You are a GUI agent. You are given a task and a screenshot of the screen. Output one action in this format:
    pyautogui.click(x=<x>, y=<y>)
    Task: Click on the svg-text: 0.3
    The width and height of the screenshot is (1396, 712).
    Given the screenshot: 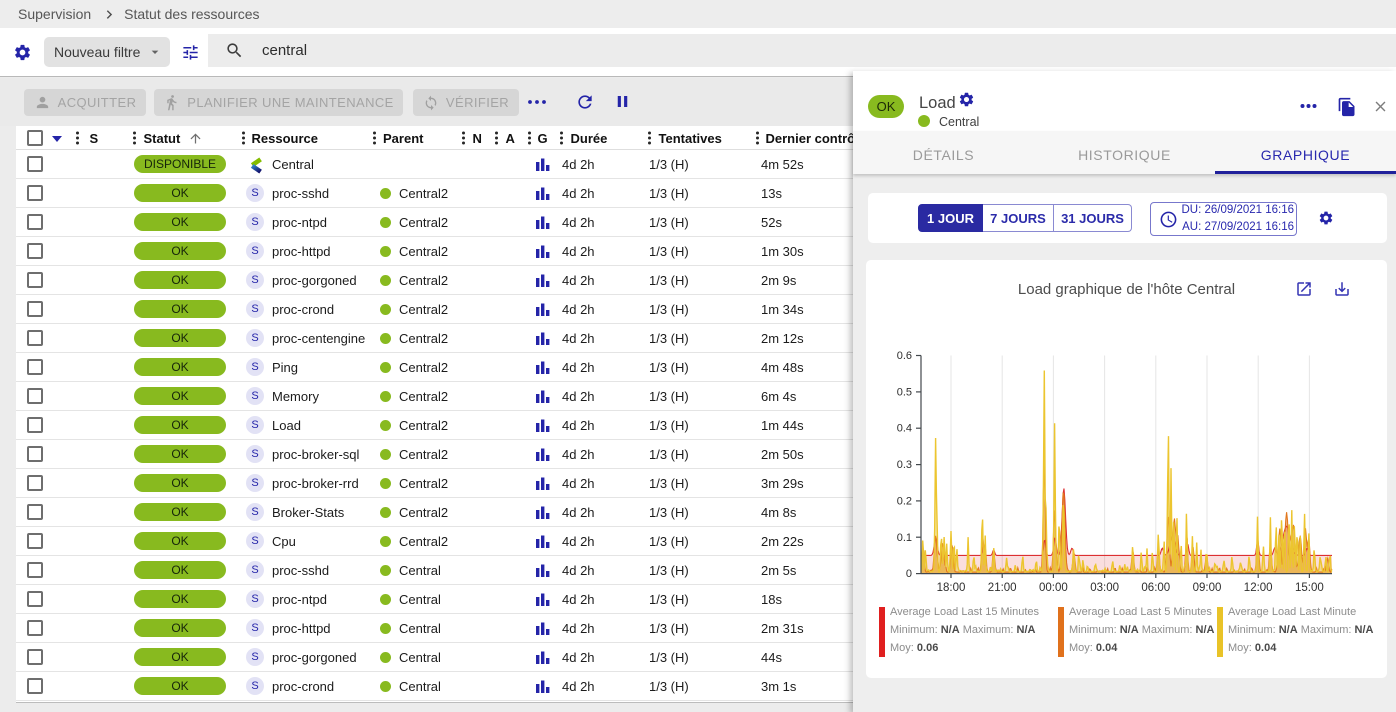 What is the action you would take?
    pyautogui.click(x=904, y=465)
    